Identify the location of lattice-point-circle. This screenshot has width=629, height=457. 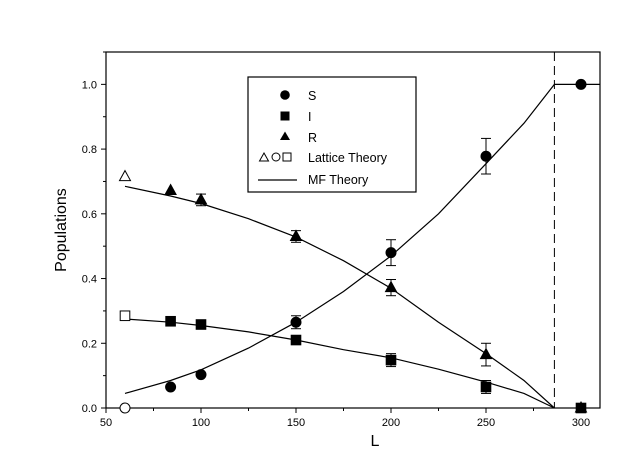
(125, 408).